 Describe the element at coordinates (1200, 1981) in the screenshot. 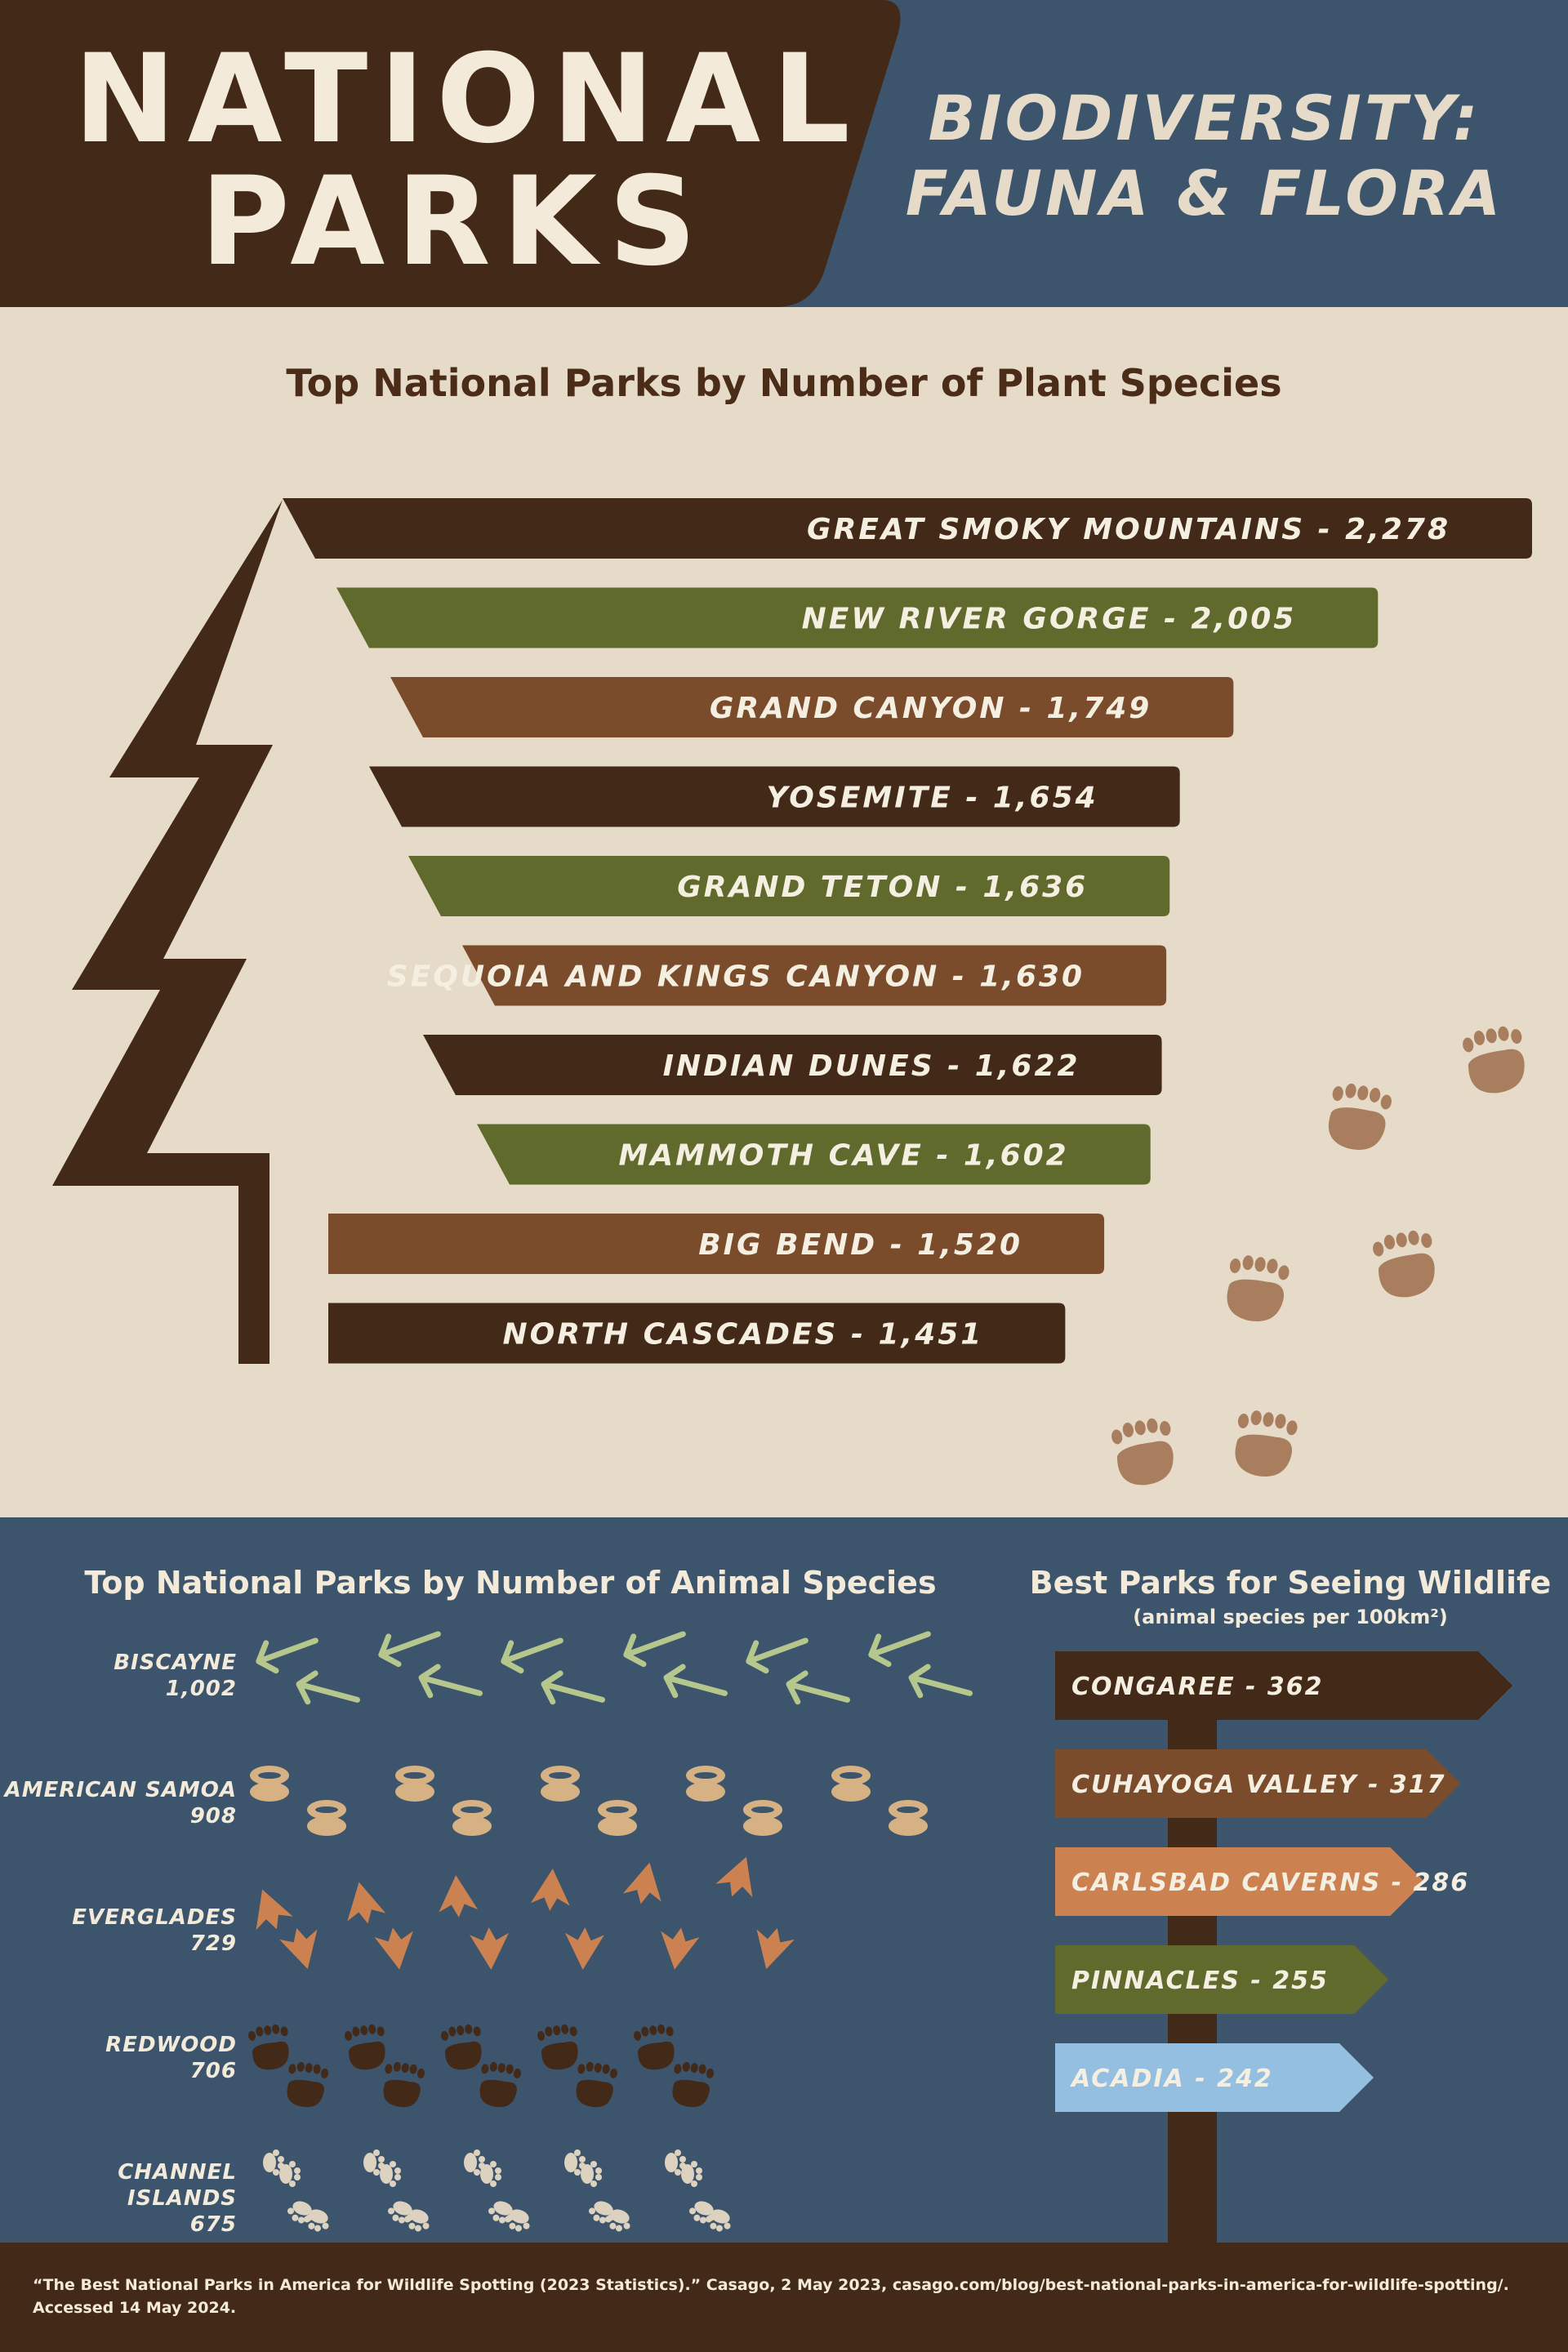

I see `wildlife-sign-label: PINNACLES - 255` at that location.